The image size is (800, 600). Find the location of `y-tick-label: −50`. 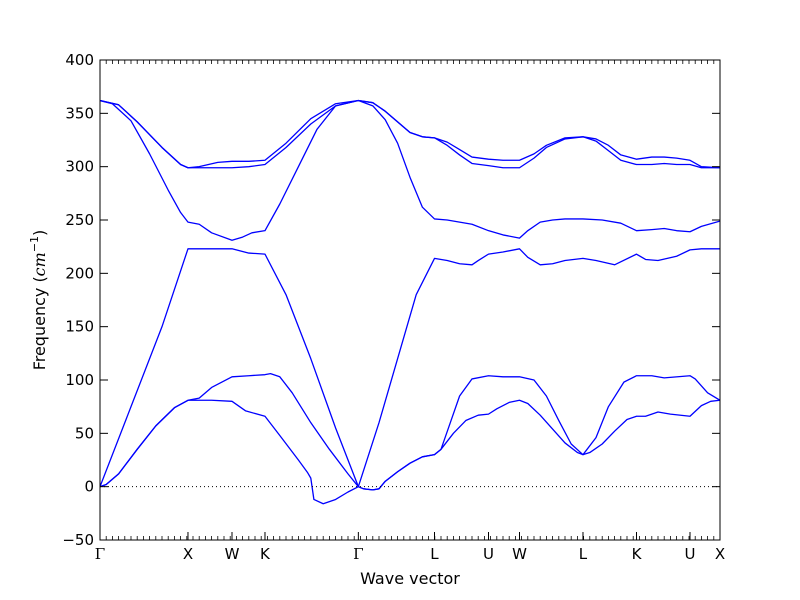

y-tick-label: −50 is located at coordinates (78, 540).